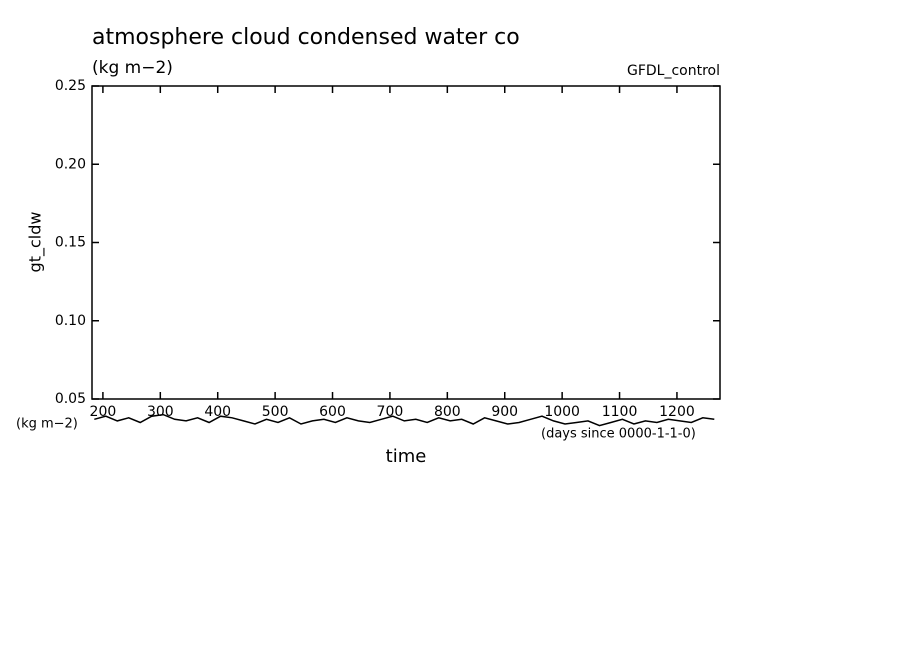  What do you see at coordinates (70, 399) in the screenshot?
I see `y-tick-label: 0.05` at bounding box center [70, 399].